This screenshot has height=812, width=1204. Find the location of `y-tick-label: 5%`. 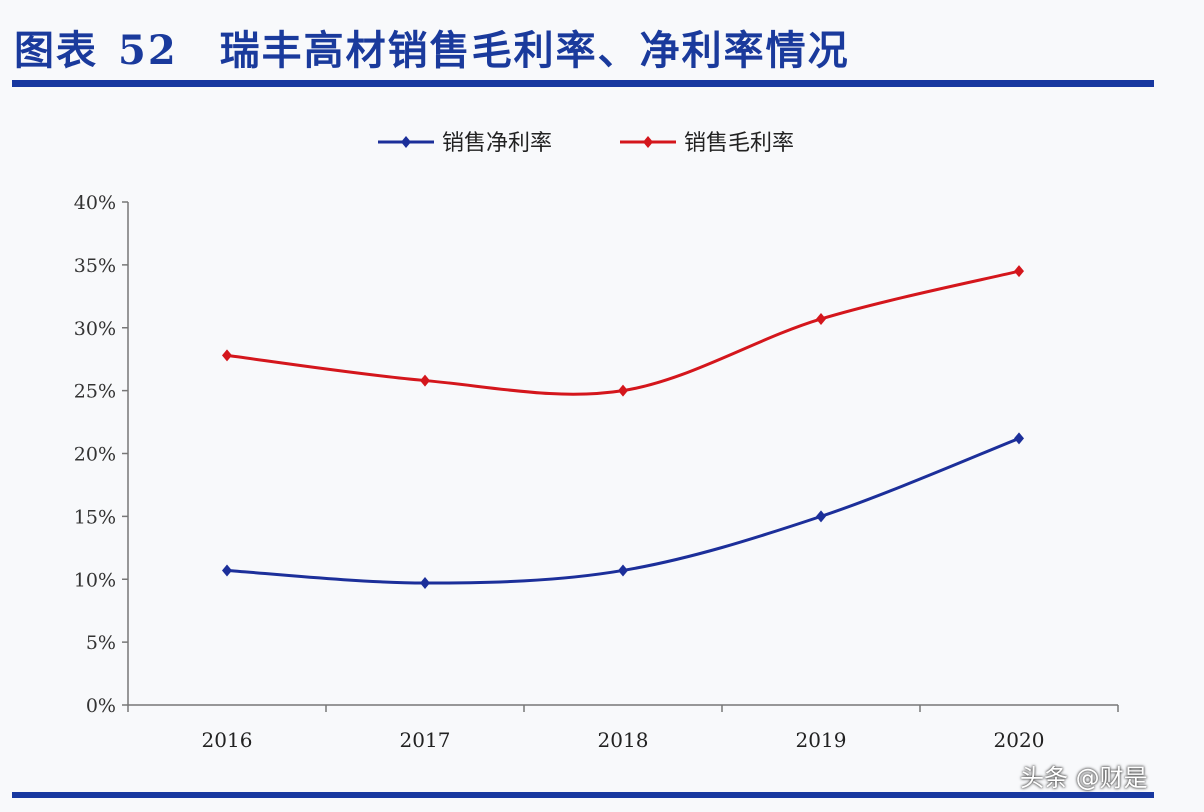

y-tick-label: 5% is located at coordinates (101, 643).